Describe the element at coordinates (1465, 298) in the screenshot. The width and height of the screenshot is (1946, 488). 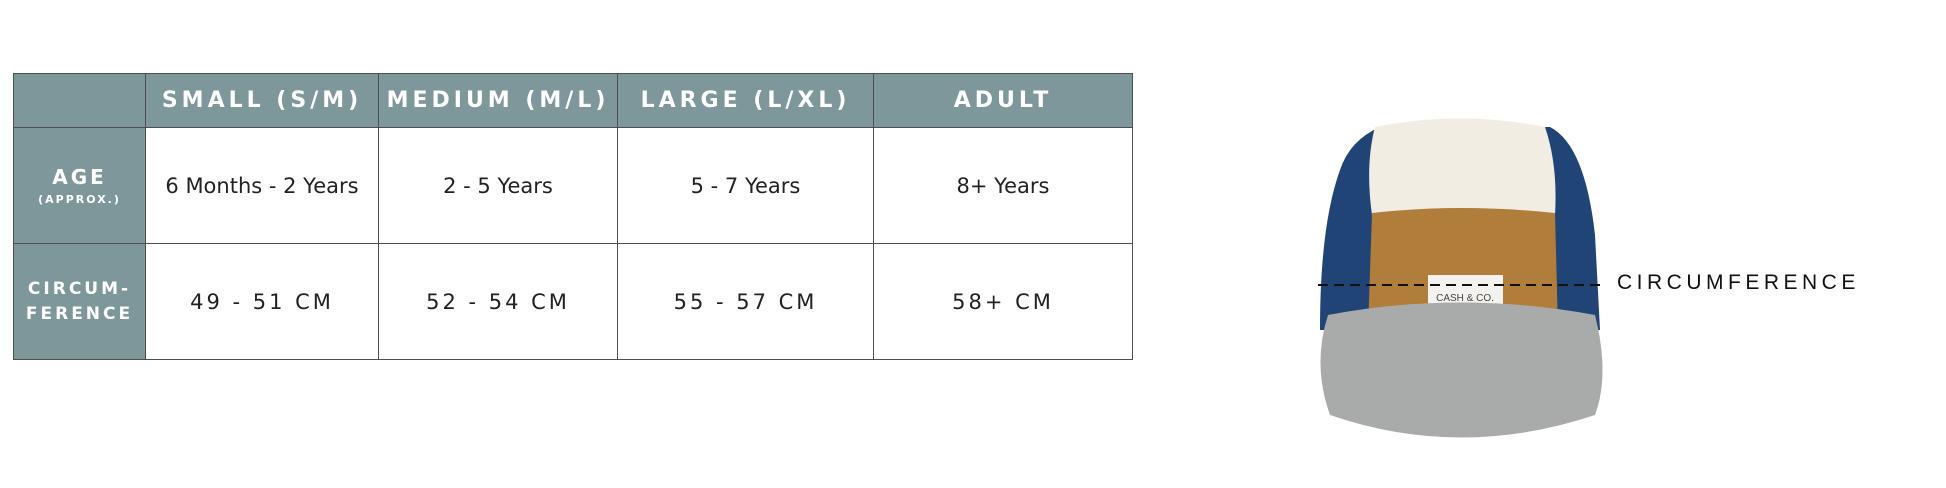
I see `hat-brand-text: CASH & CO.` at that location.